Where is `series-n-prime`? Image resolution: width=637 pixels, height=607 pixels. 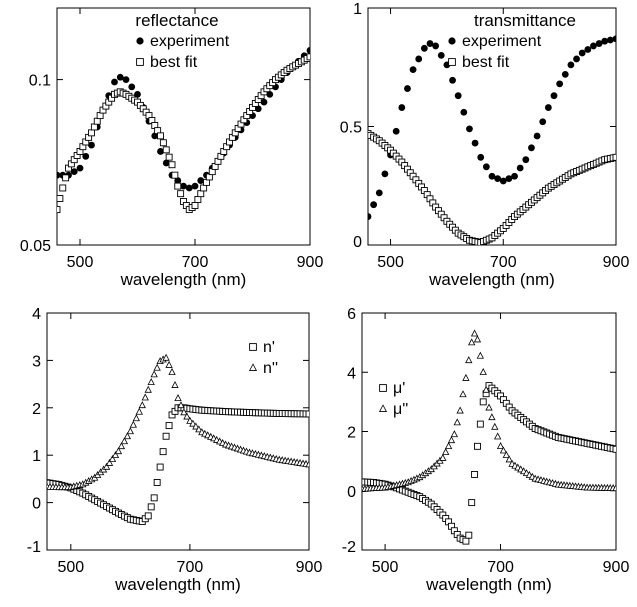 series-n-prime is located at coordinates (178, 465).